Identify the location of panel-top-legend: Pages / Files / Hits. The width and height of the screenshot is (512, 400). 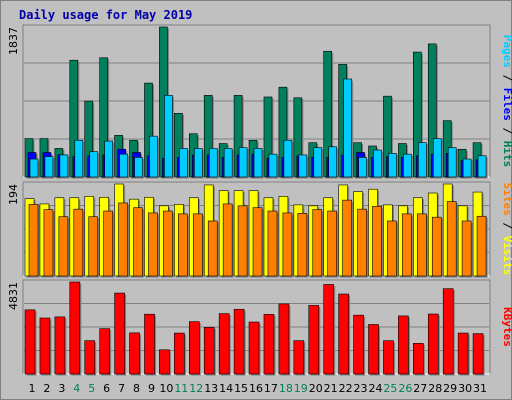
(506, 101).